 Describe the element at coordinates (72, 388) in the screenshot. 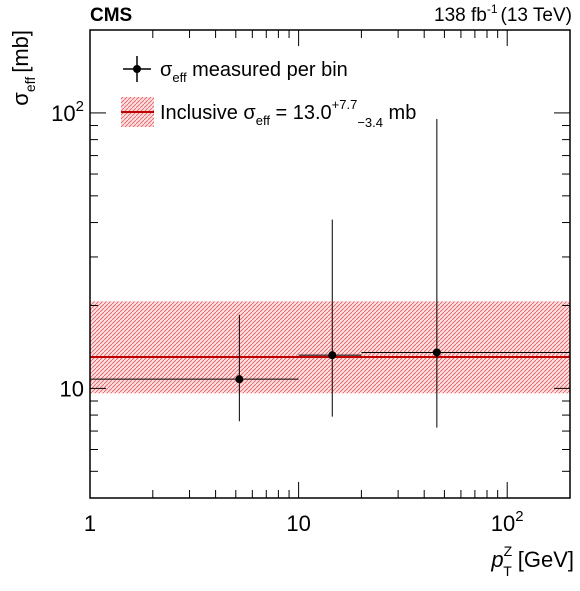

I see `y-tick-label: 10` at that location.